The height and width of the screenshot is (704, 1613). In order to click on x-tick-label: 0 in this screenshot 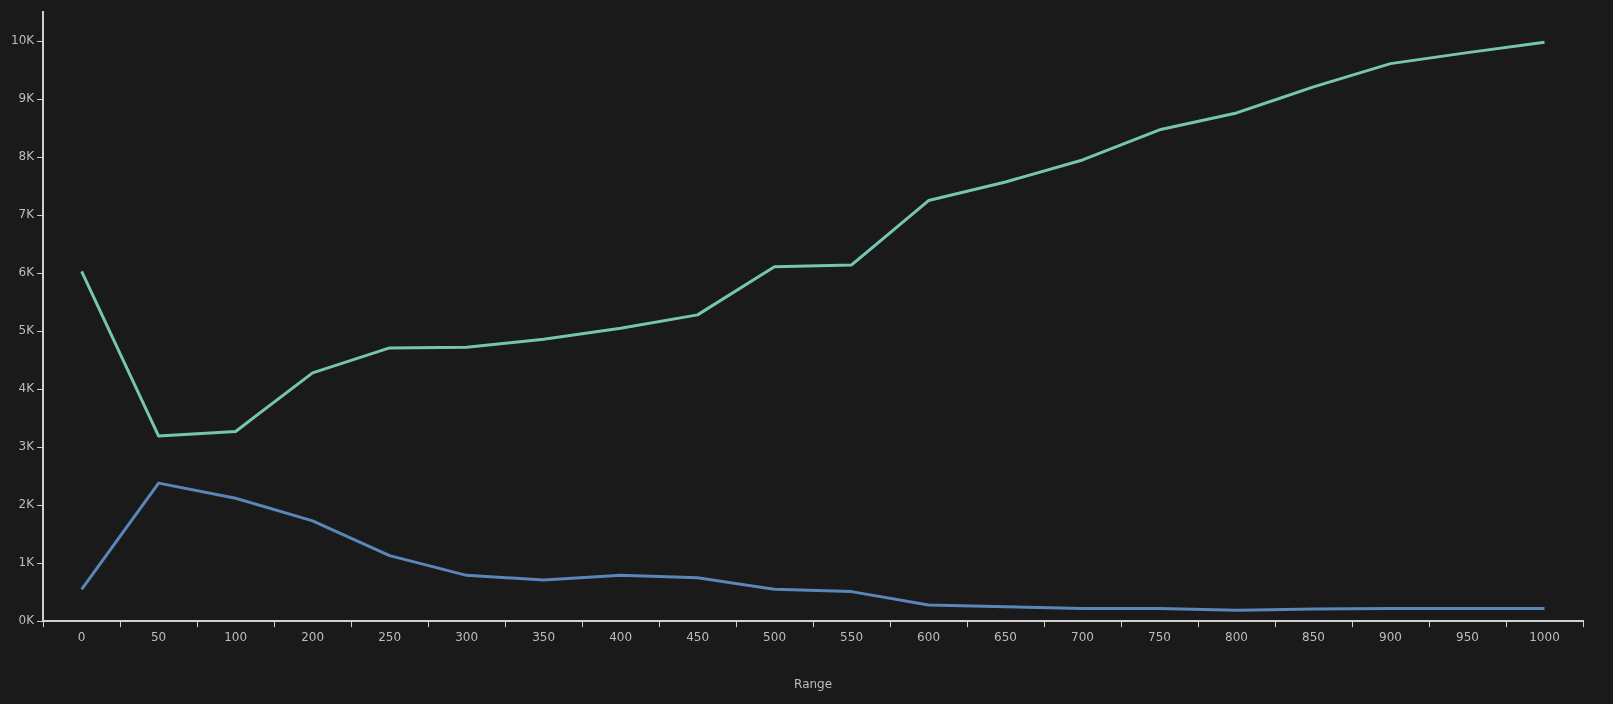, I will do `click(81, 636)`.